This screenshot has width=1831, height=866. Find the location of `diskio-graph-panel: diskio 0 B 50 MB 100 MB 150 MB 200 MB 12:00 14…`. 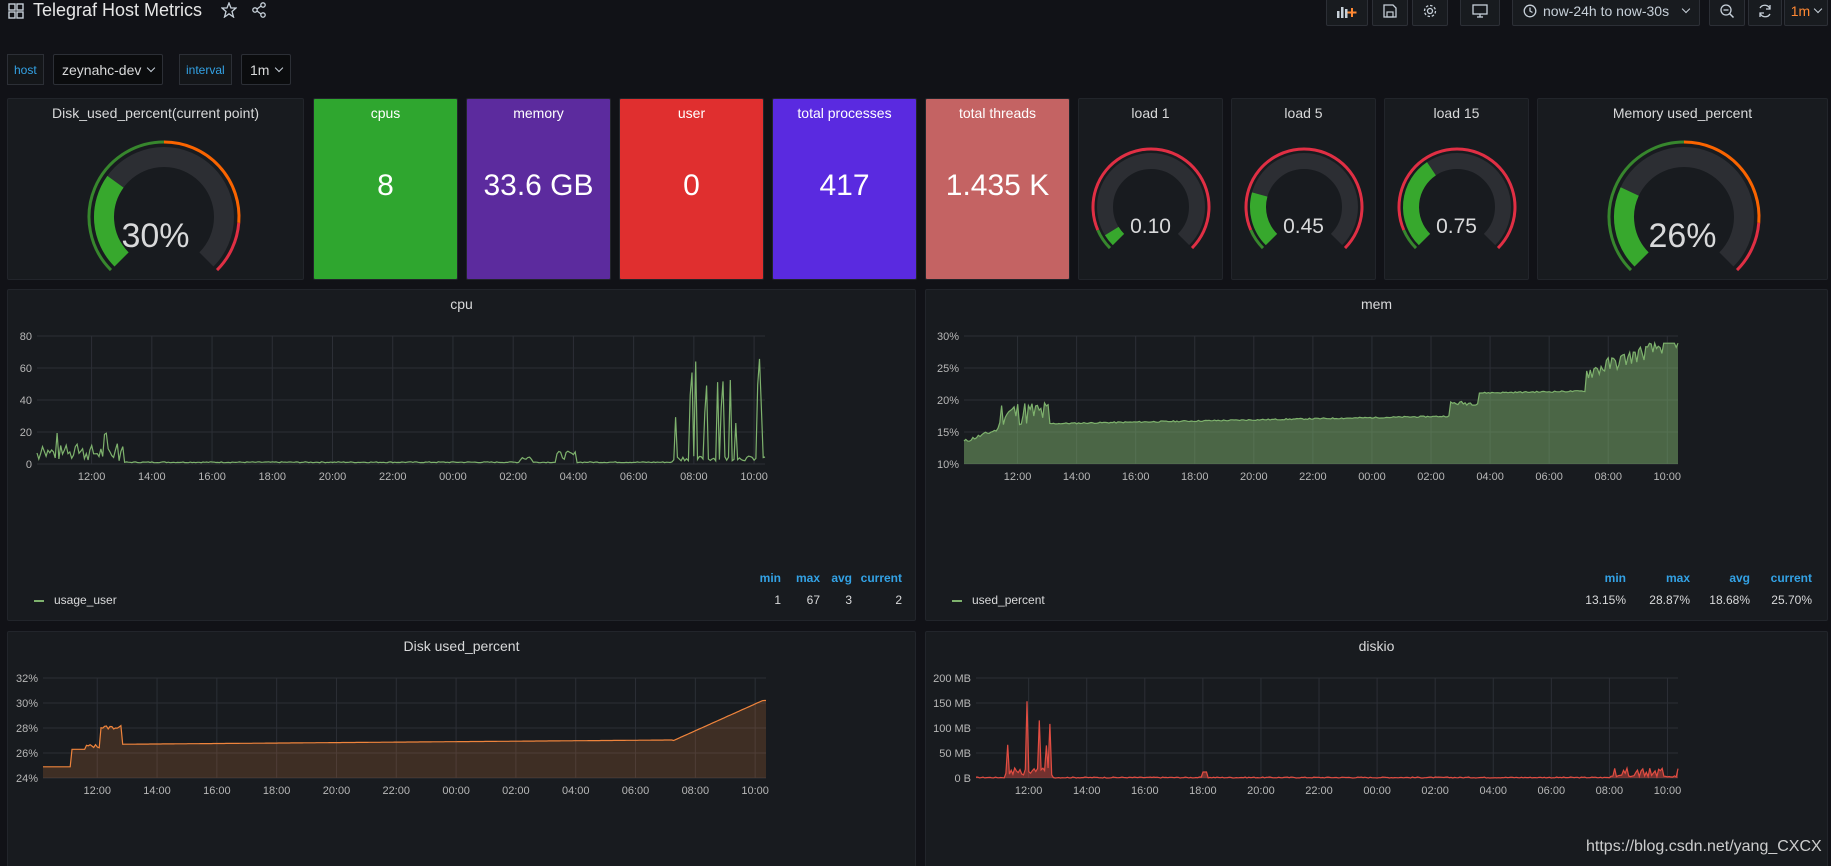

diskio-graph-panel: diskio 0 B 50 MB 100 MB 150 MB 200 MB 12:00 14… is located at coordinates (1376, 748).